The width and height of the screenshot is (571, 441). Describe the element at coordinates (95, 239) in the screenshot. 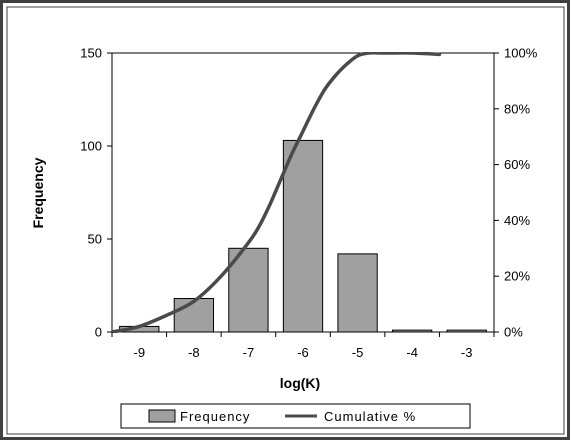

I see `y-tick-label: 50` at that location.